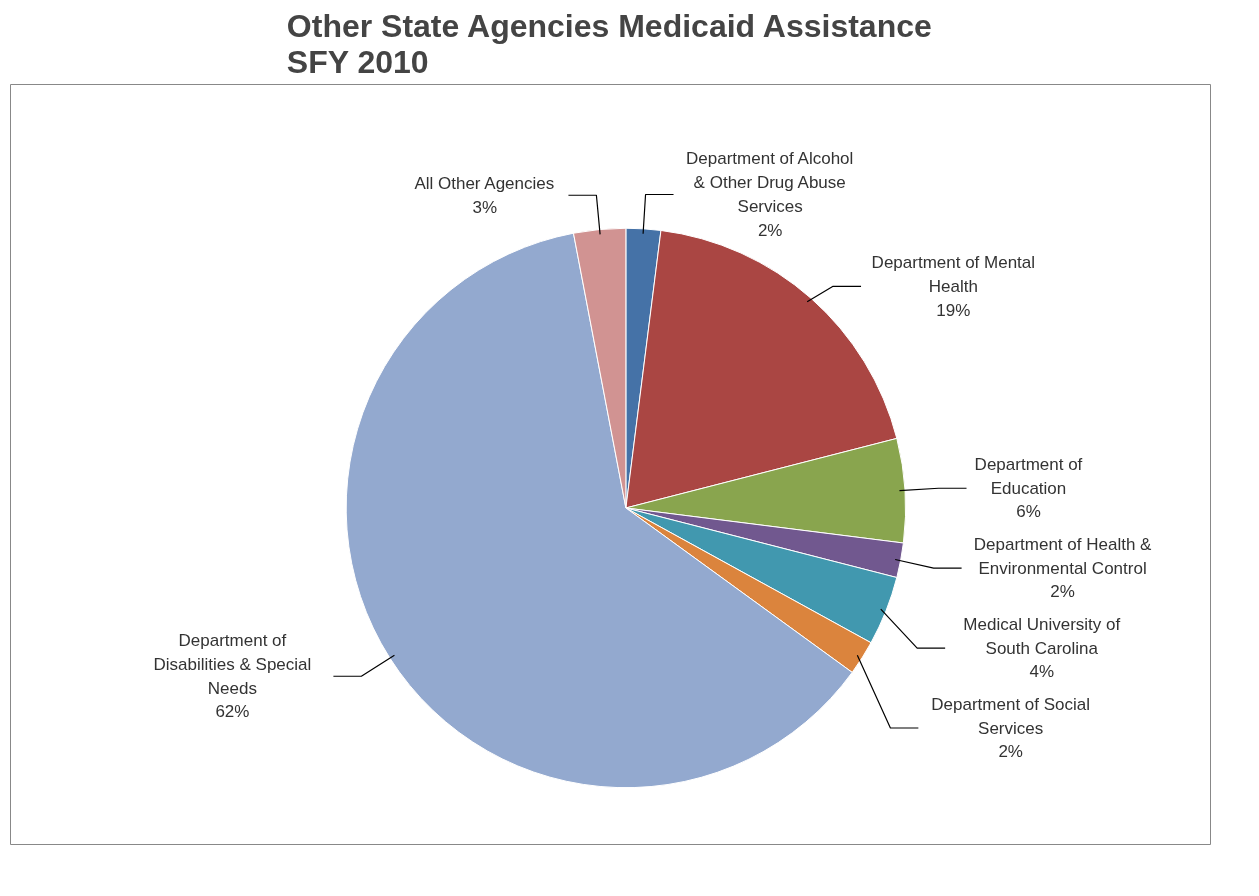  What do you see at coordinates (609, 43) in the screenshot?
I see `chart-title: Other State Agencies Medicaid Assistance SFY 2010` at bounding box center [609, 43].